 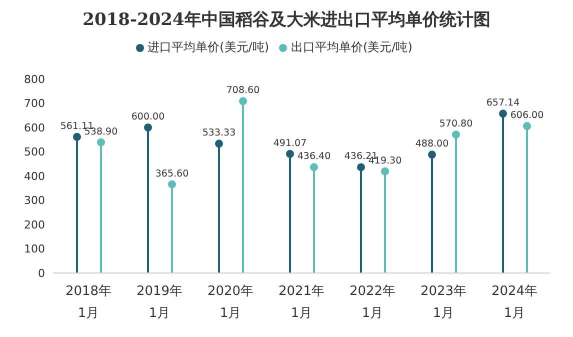 What do you see at coordinates (34, 225) in the screenshot?
I see `y-tick-label: 200` at bounding box center [34, 225].